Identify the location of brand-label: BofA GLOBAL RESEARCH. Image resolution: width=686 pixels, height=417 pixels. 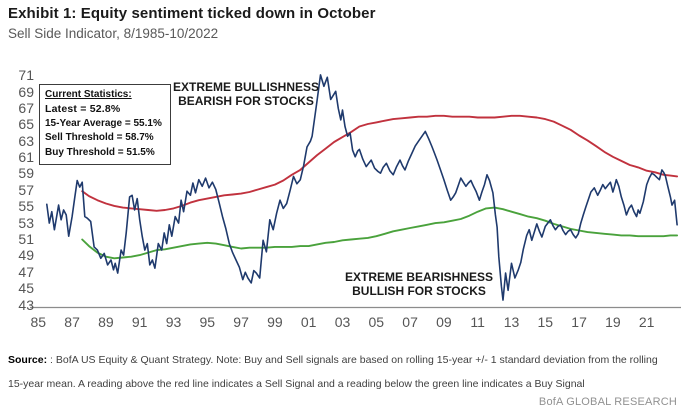
(607, 402).